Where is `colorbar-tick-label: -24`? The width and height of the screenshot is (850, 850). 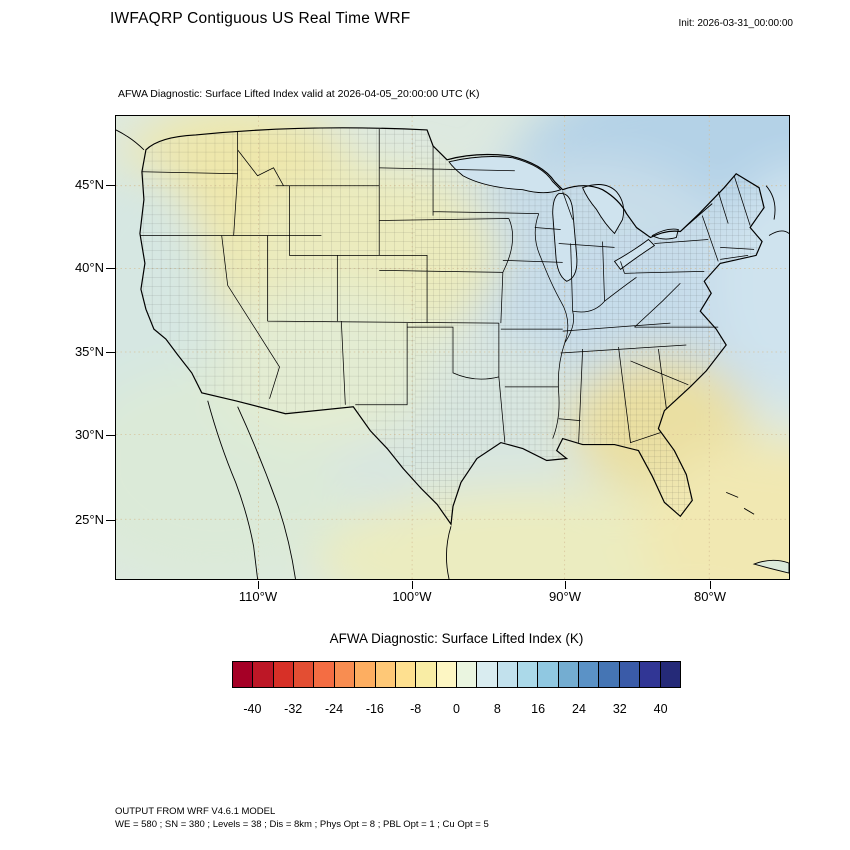
colorbar-tick-label: -24 is located at coordinates (334, 709).